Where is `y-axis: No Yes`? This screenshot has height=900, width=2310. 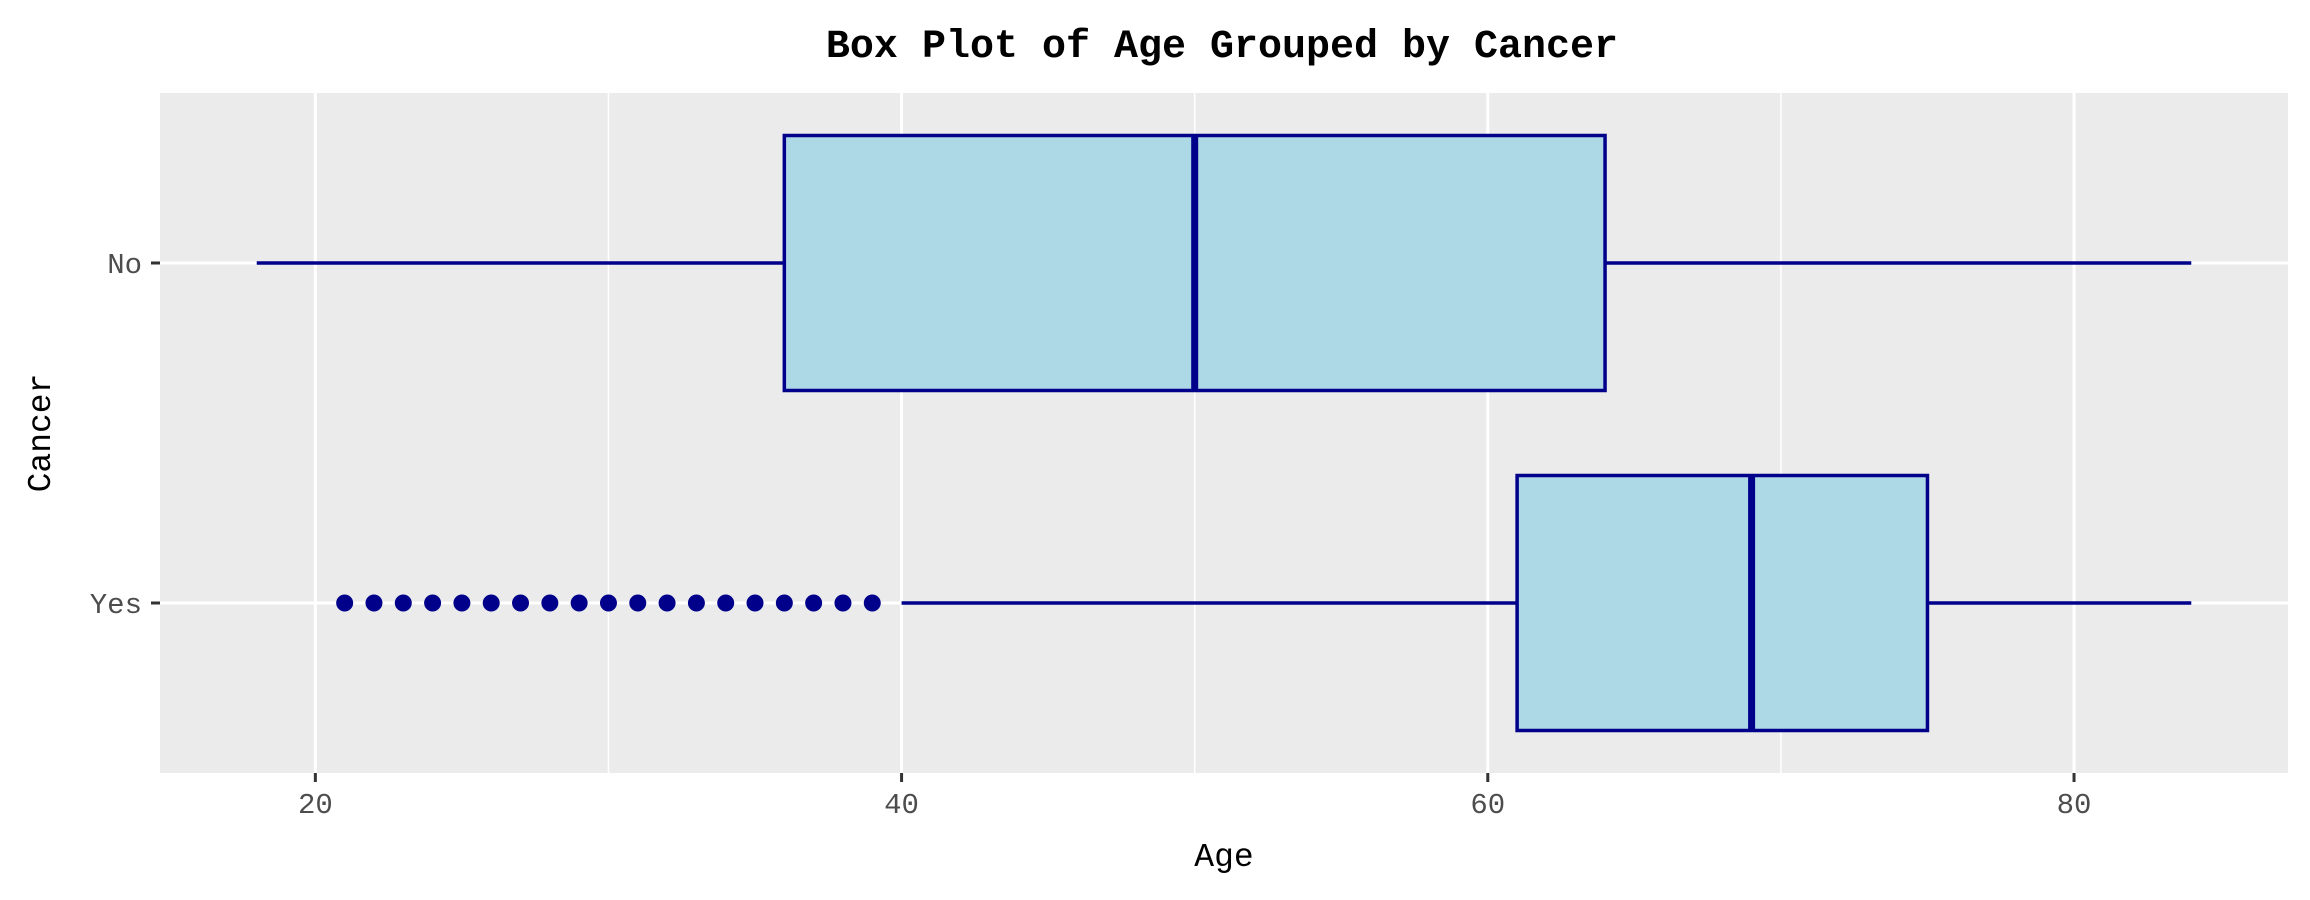 y-axis: No Yes is located at coordinates (125, 435).